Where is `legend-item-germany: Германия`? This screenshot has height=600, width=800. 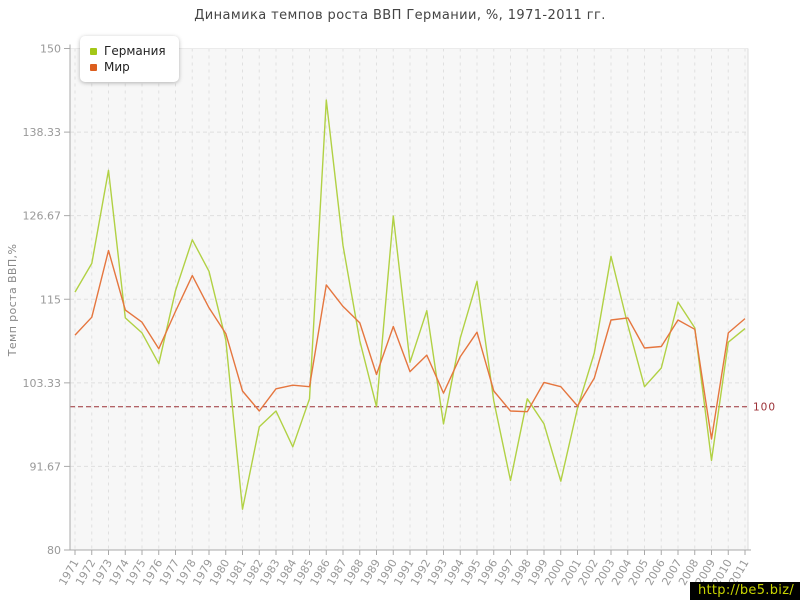
legend-item-germany: Германия is located at coordinates (128, 51).